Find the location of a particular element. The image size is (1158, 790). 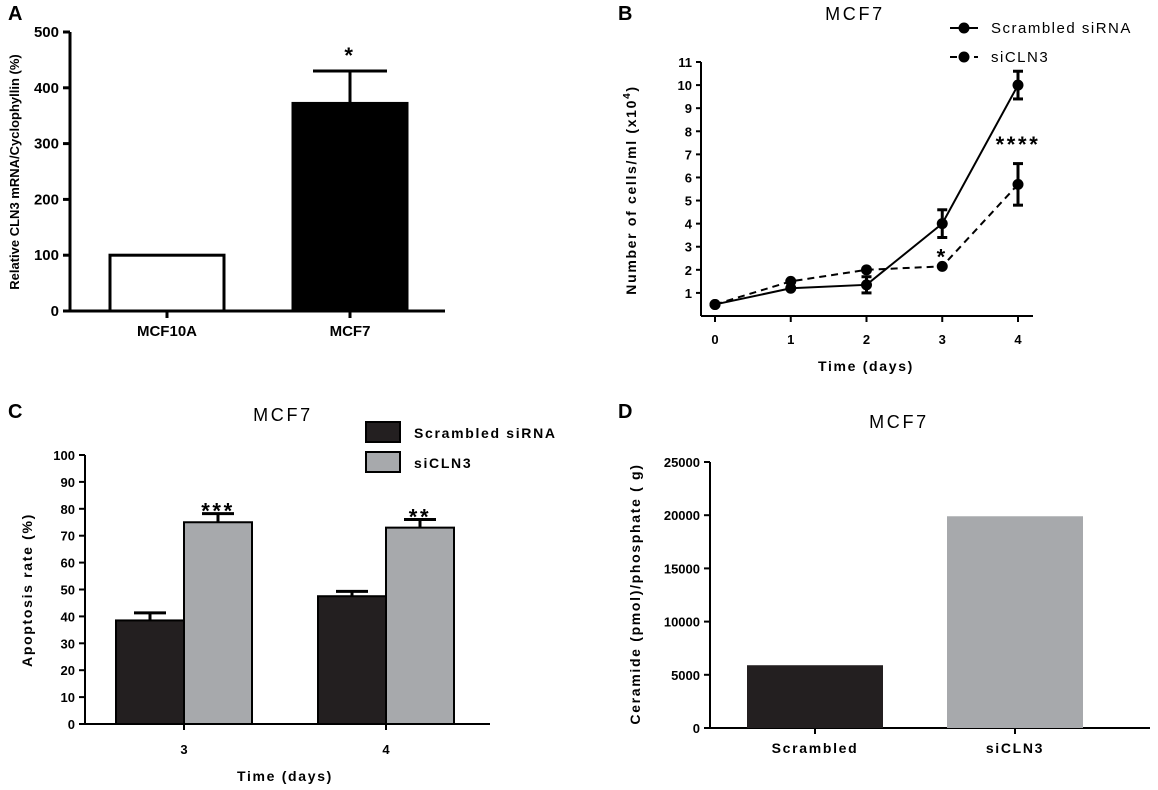

c-x-axis-title: Time (days) is located at coordinates (285, 776).